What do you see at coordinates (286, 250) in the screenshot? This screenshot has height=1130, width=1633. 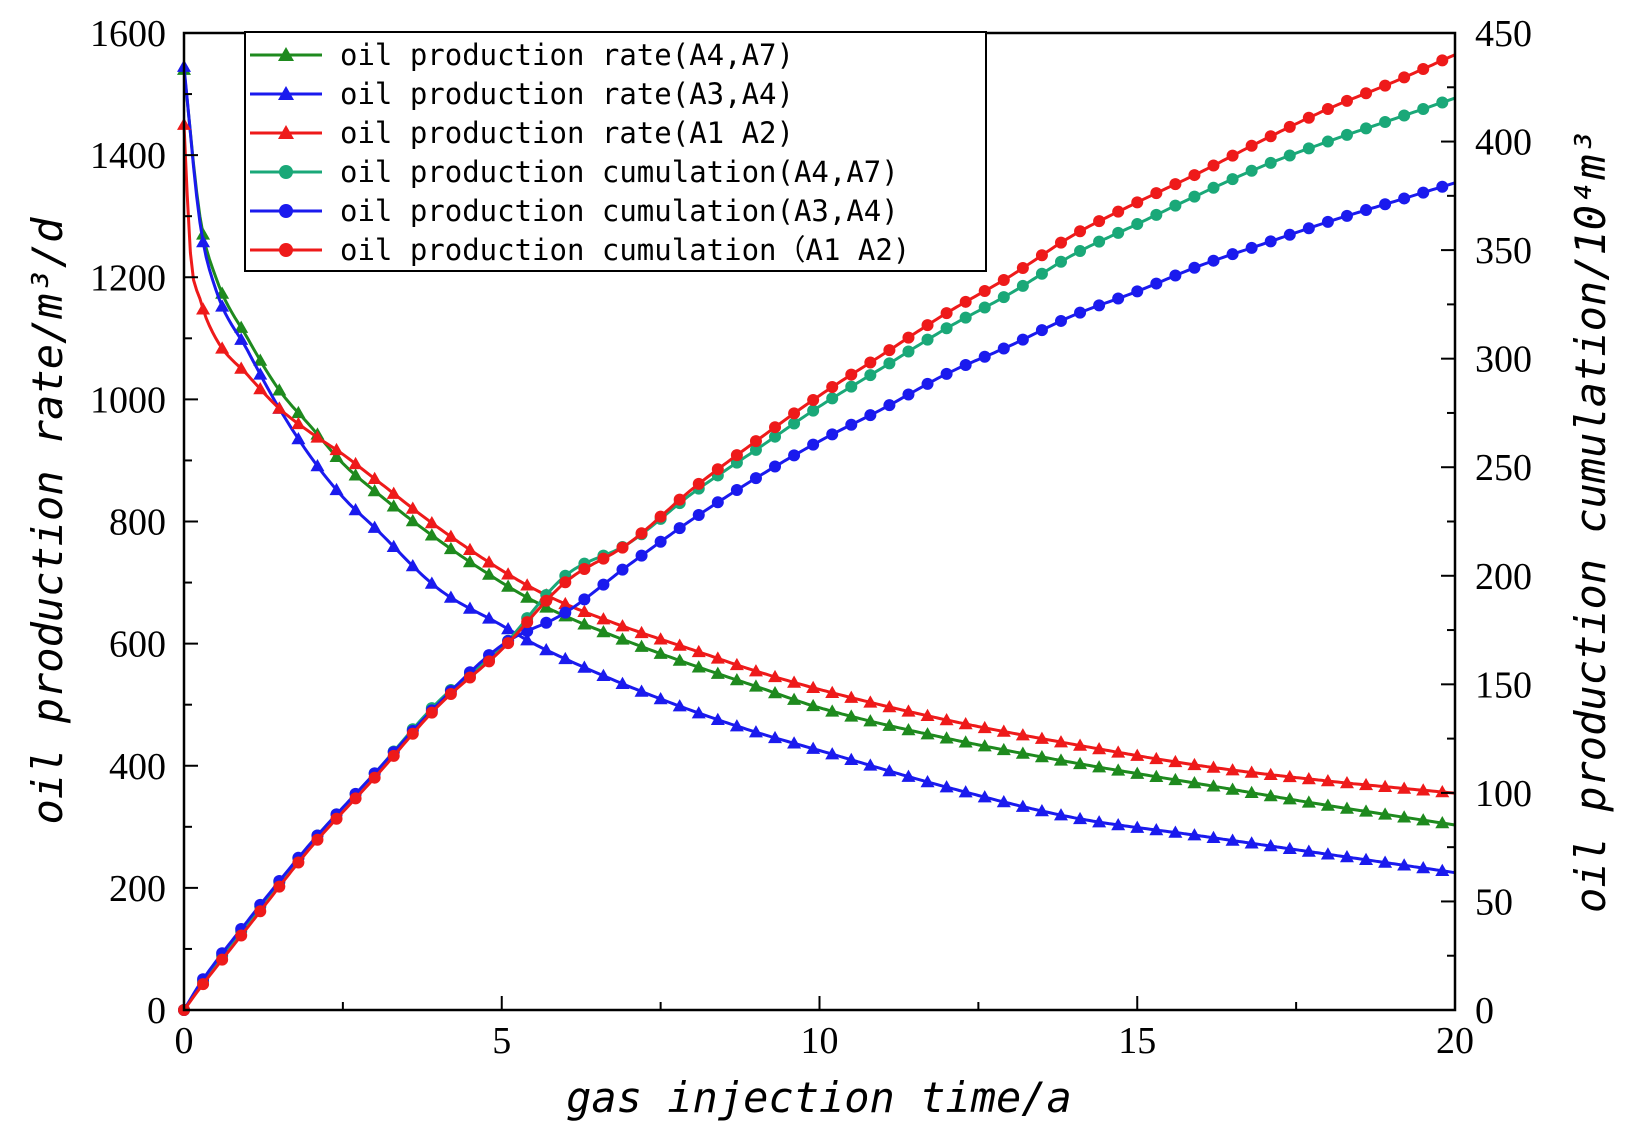 I see `legend-marker` at bounding box center [286, 250].